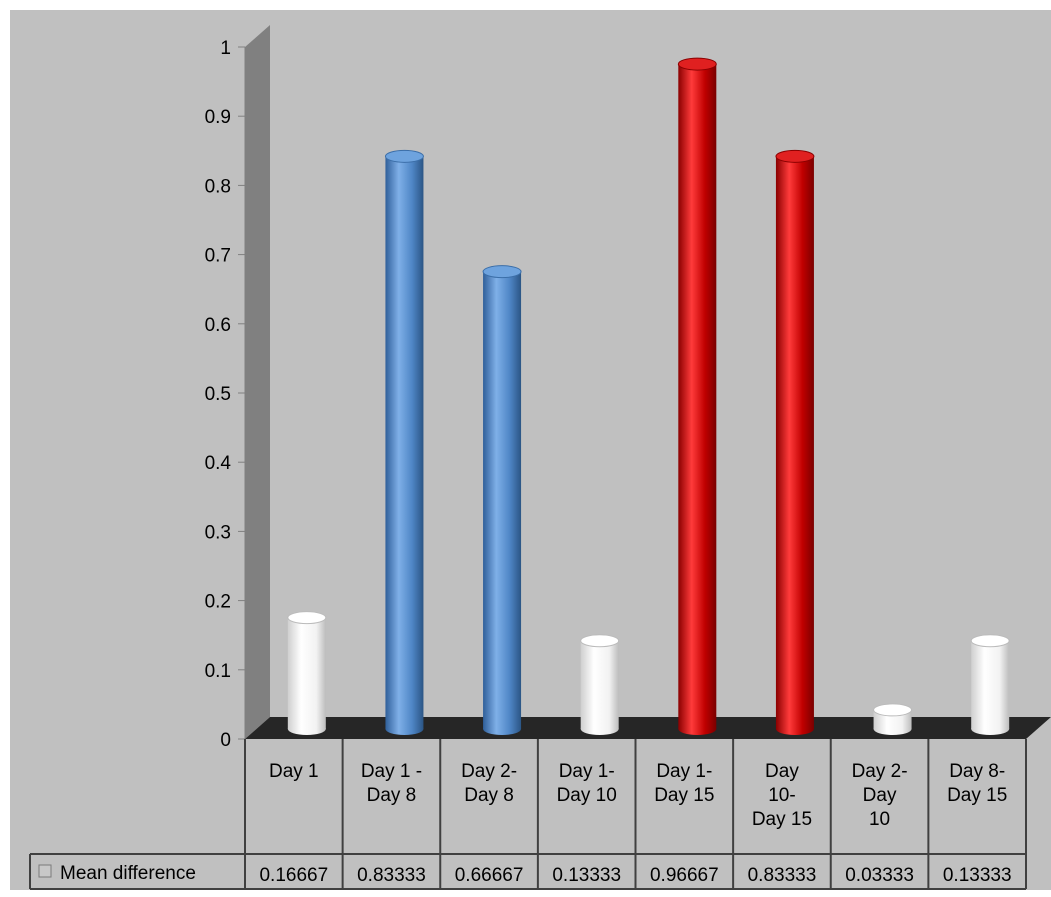  What do you see at coordinates (225, 740) in the screenshot?
I see `y-tick-label: 0` at bounding box center [225, 740].